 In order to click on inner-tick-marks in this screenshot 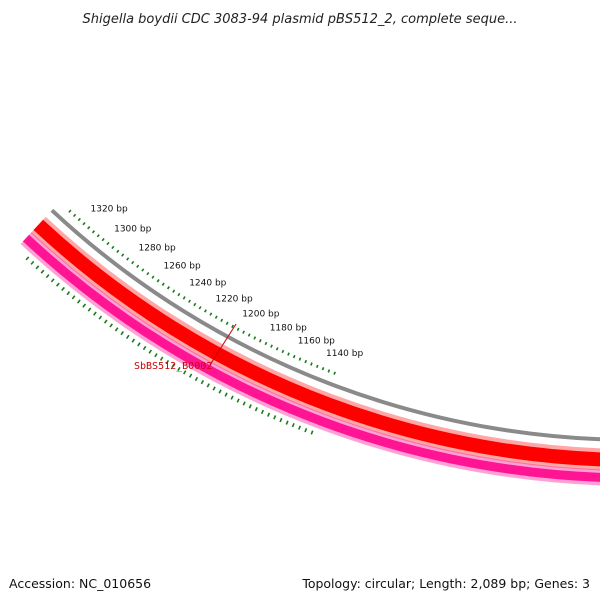, I will do `click(169, 345)`.